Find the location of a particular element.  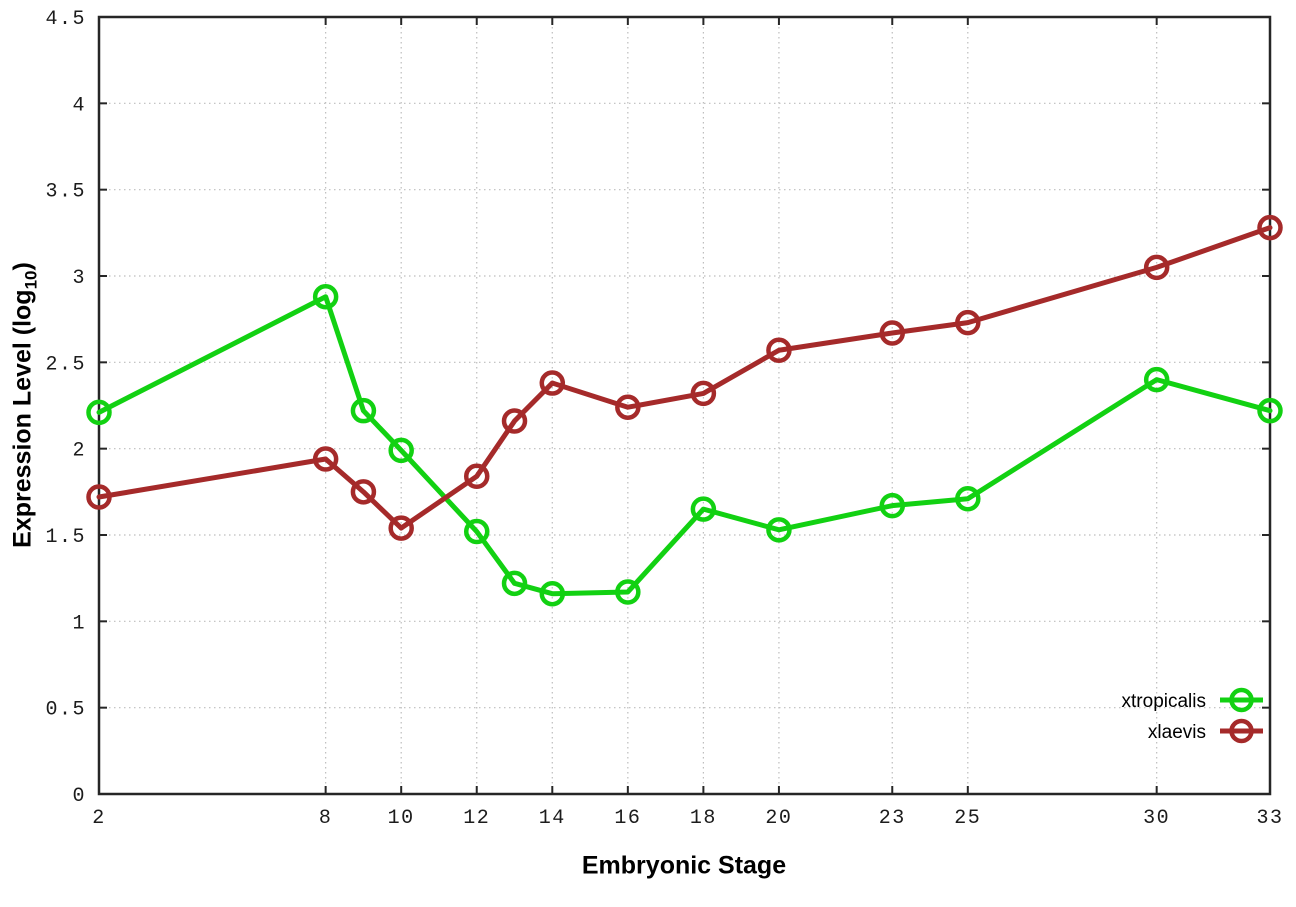

legend: xtropicalis xlaevis is located at coordinates (1192, 715).